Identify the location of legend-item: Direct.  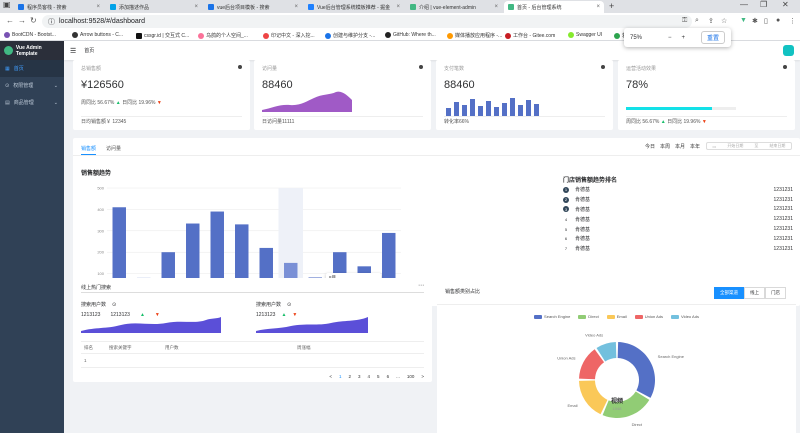
(588, 316).